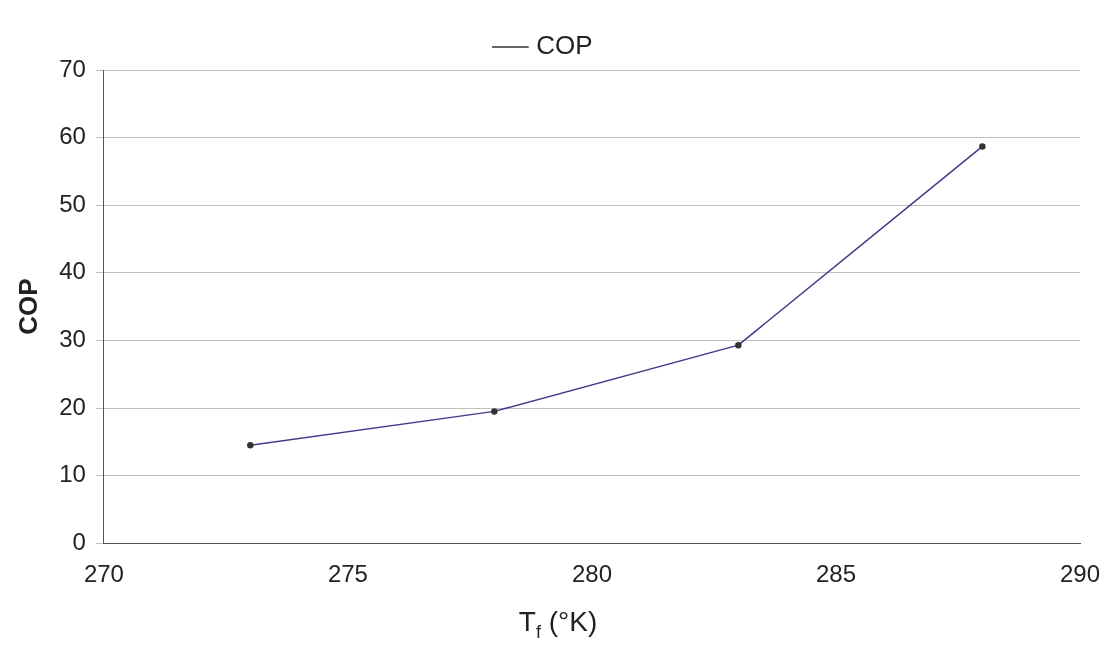 The image size is (1116, 648). Describe the element at coordinates (79, 541) in the screenshot. I see `y-tick-label: 0` at that location.